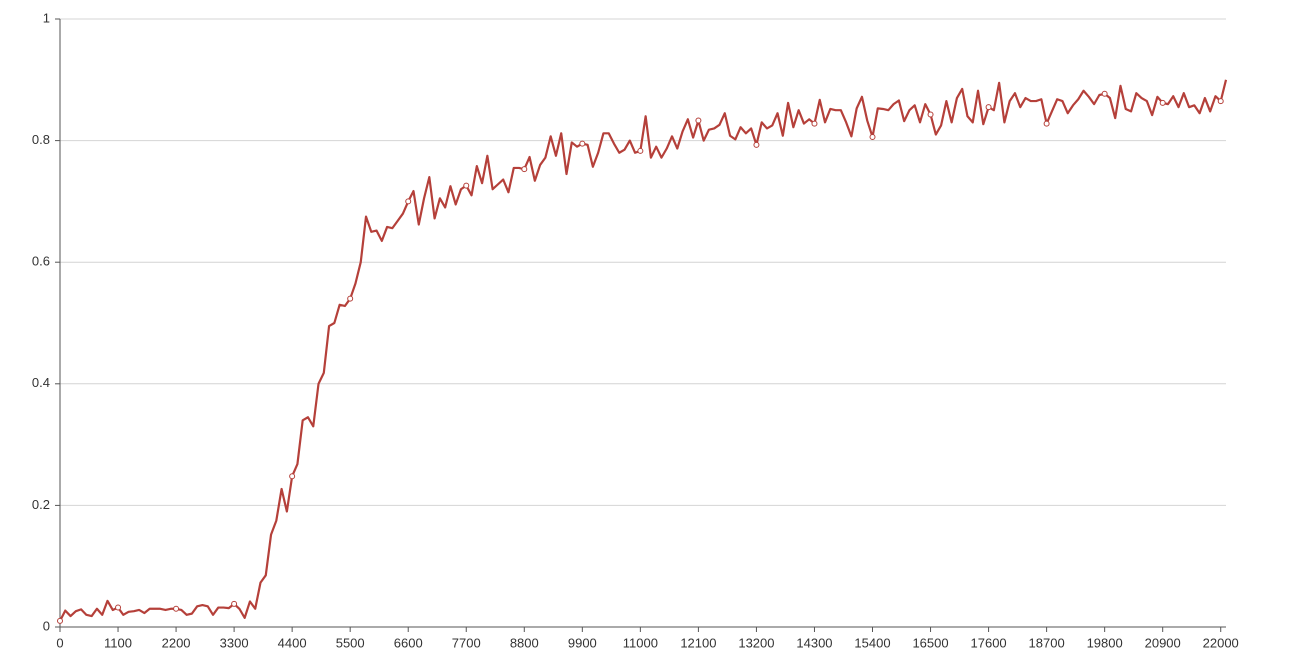  Describe the element at coordinates (41, 382) in the screenshot. I see `y-tick-label: 0.4` at that location.